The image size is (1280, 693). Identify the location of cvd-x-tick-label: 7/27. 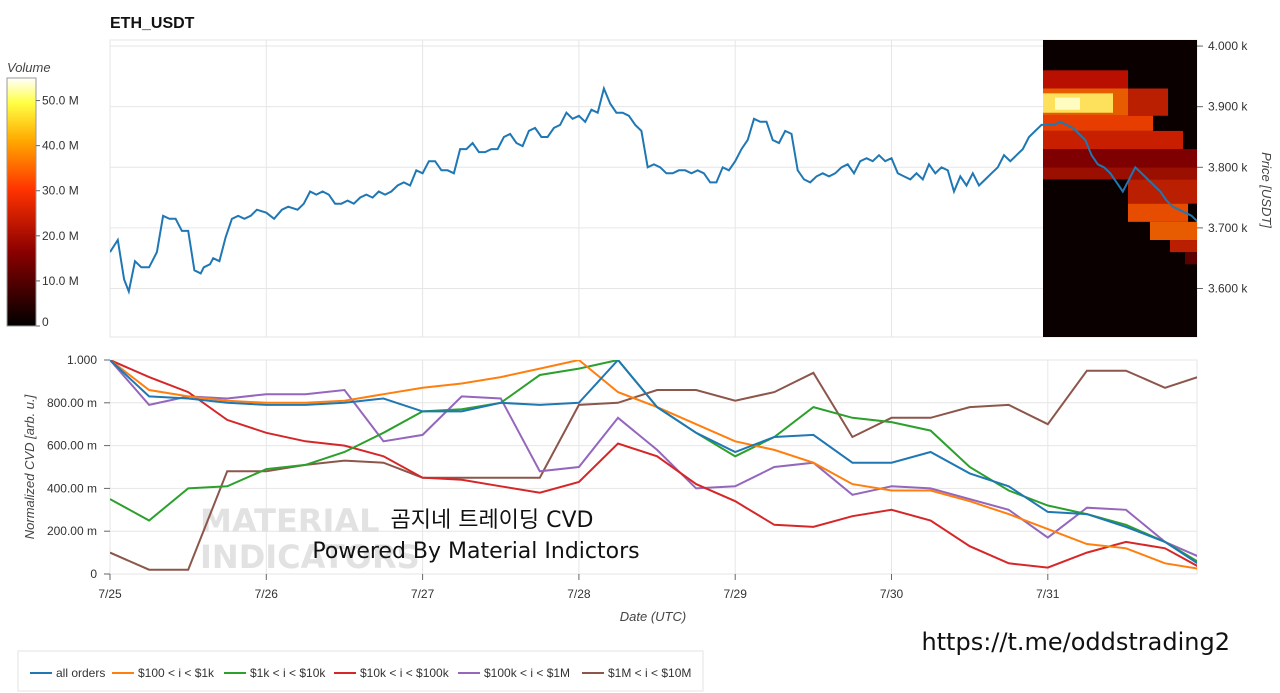
(423, 594).